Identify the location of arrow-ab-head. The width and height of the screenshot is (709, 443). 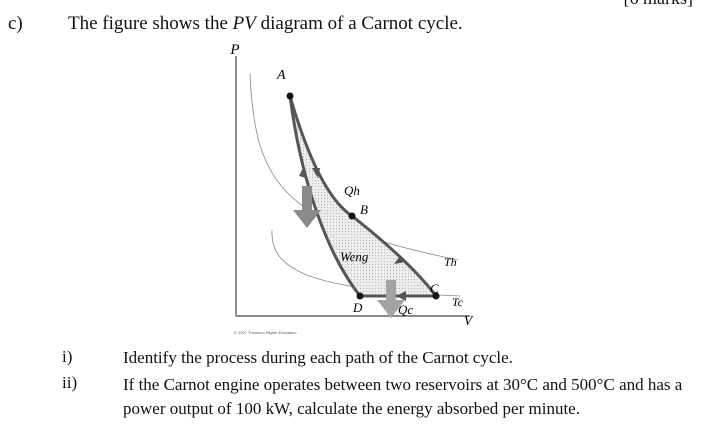
(316, 173).